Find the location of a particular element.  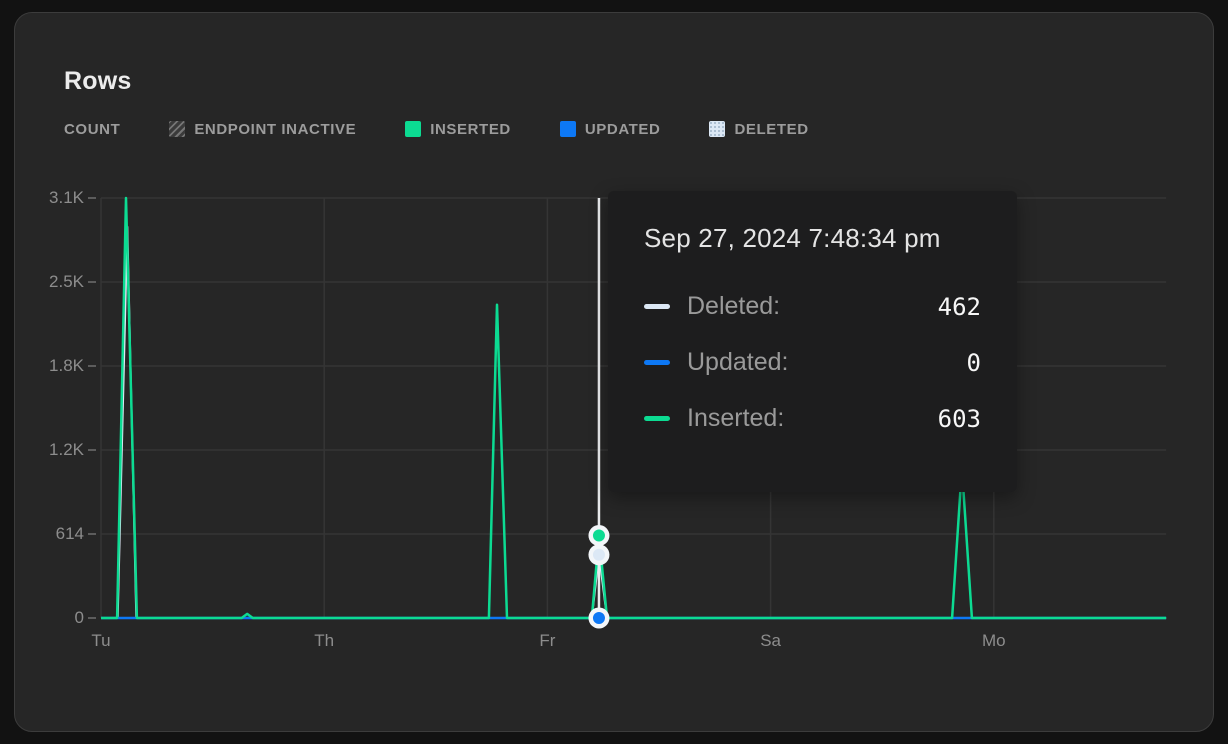

y-tick-label: 2.5K is located at coordinates (66, 281).